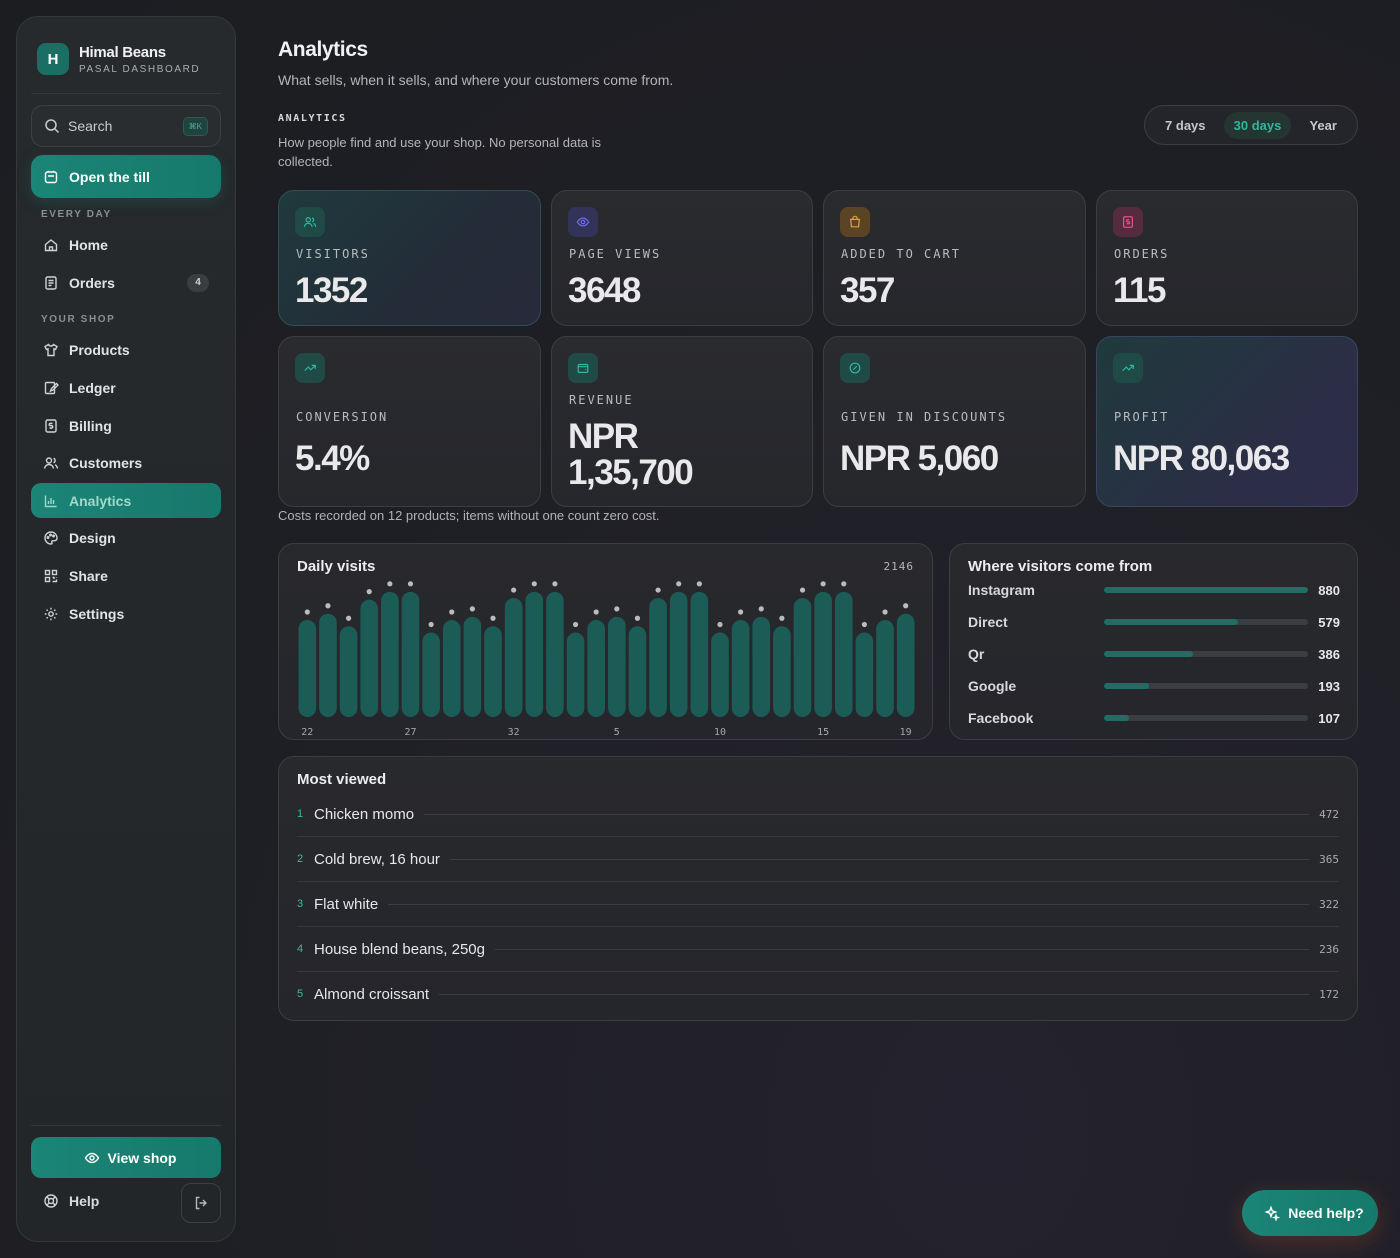 The width and height of the screenshot is (1400, 1258). What do you see at coordinates (300, 814) in the screenshot?
I see `rank: 1` at bounding box center [300, 814].